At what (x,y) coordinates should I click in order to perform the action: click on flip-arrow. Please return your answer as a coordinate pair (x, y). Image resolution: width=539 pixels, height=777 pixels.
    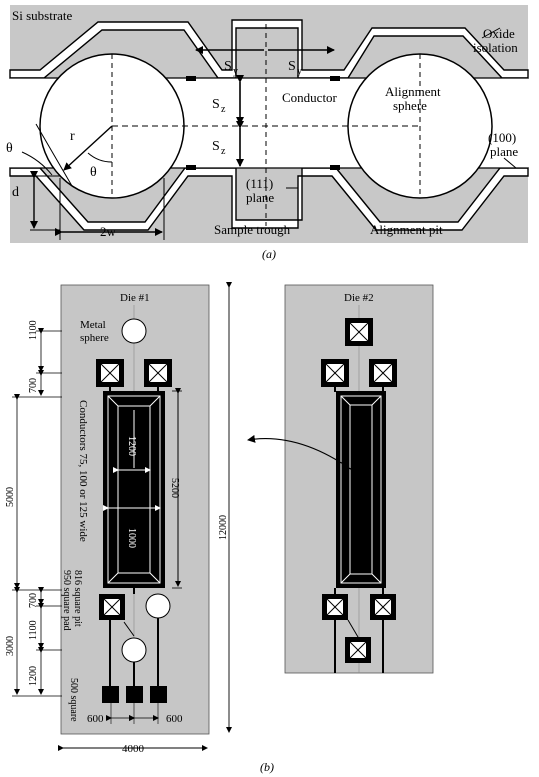
    Looking at the image, I should click on (300, 452).